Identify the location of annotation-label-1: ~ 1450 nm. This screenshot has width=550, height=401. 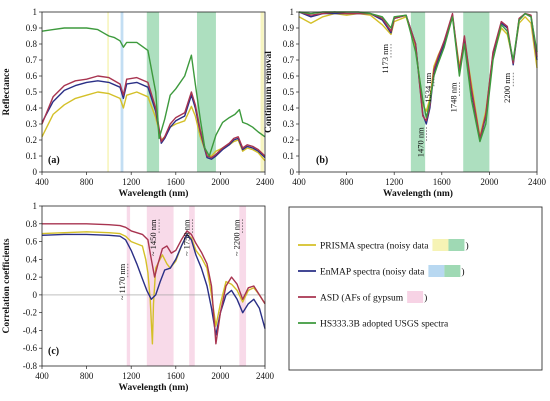
(153, 237).